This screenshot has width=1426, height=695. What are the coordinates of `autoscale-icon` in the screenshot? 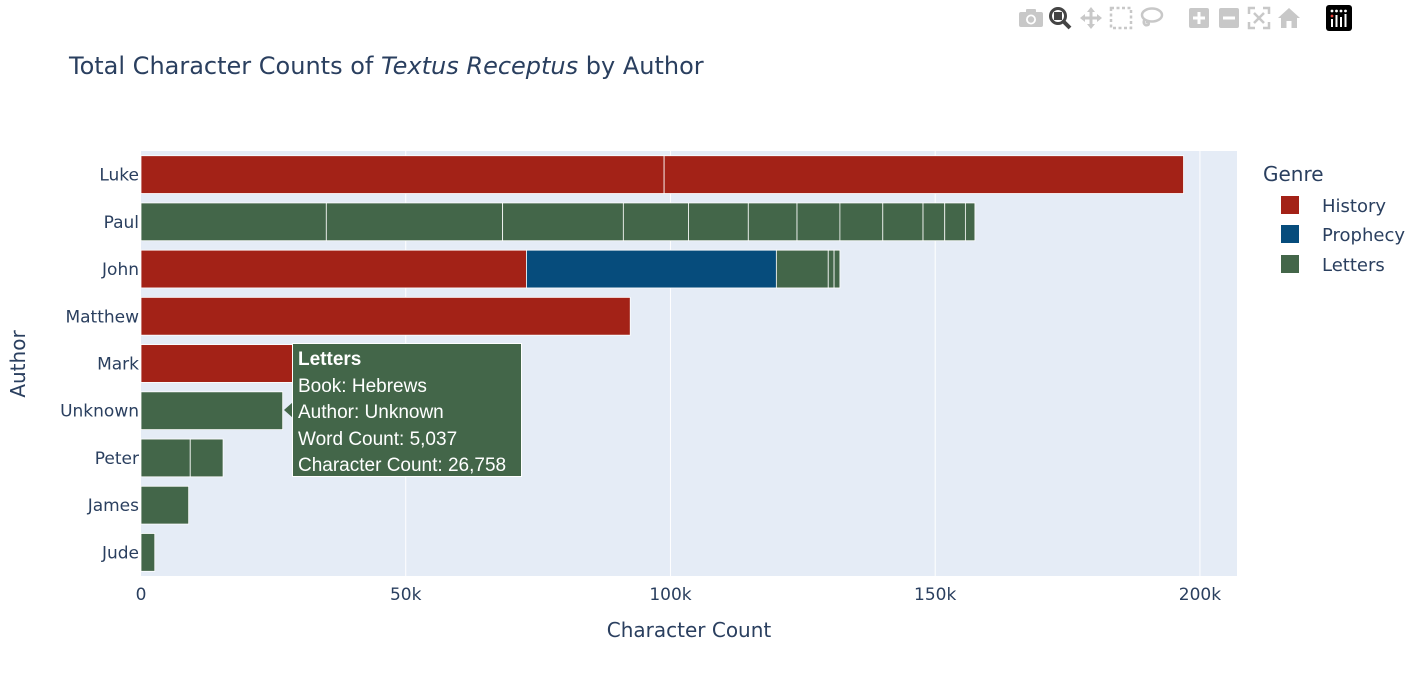 It's located at (1259, 18).